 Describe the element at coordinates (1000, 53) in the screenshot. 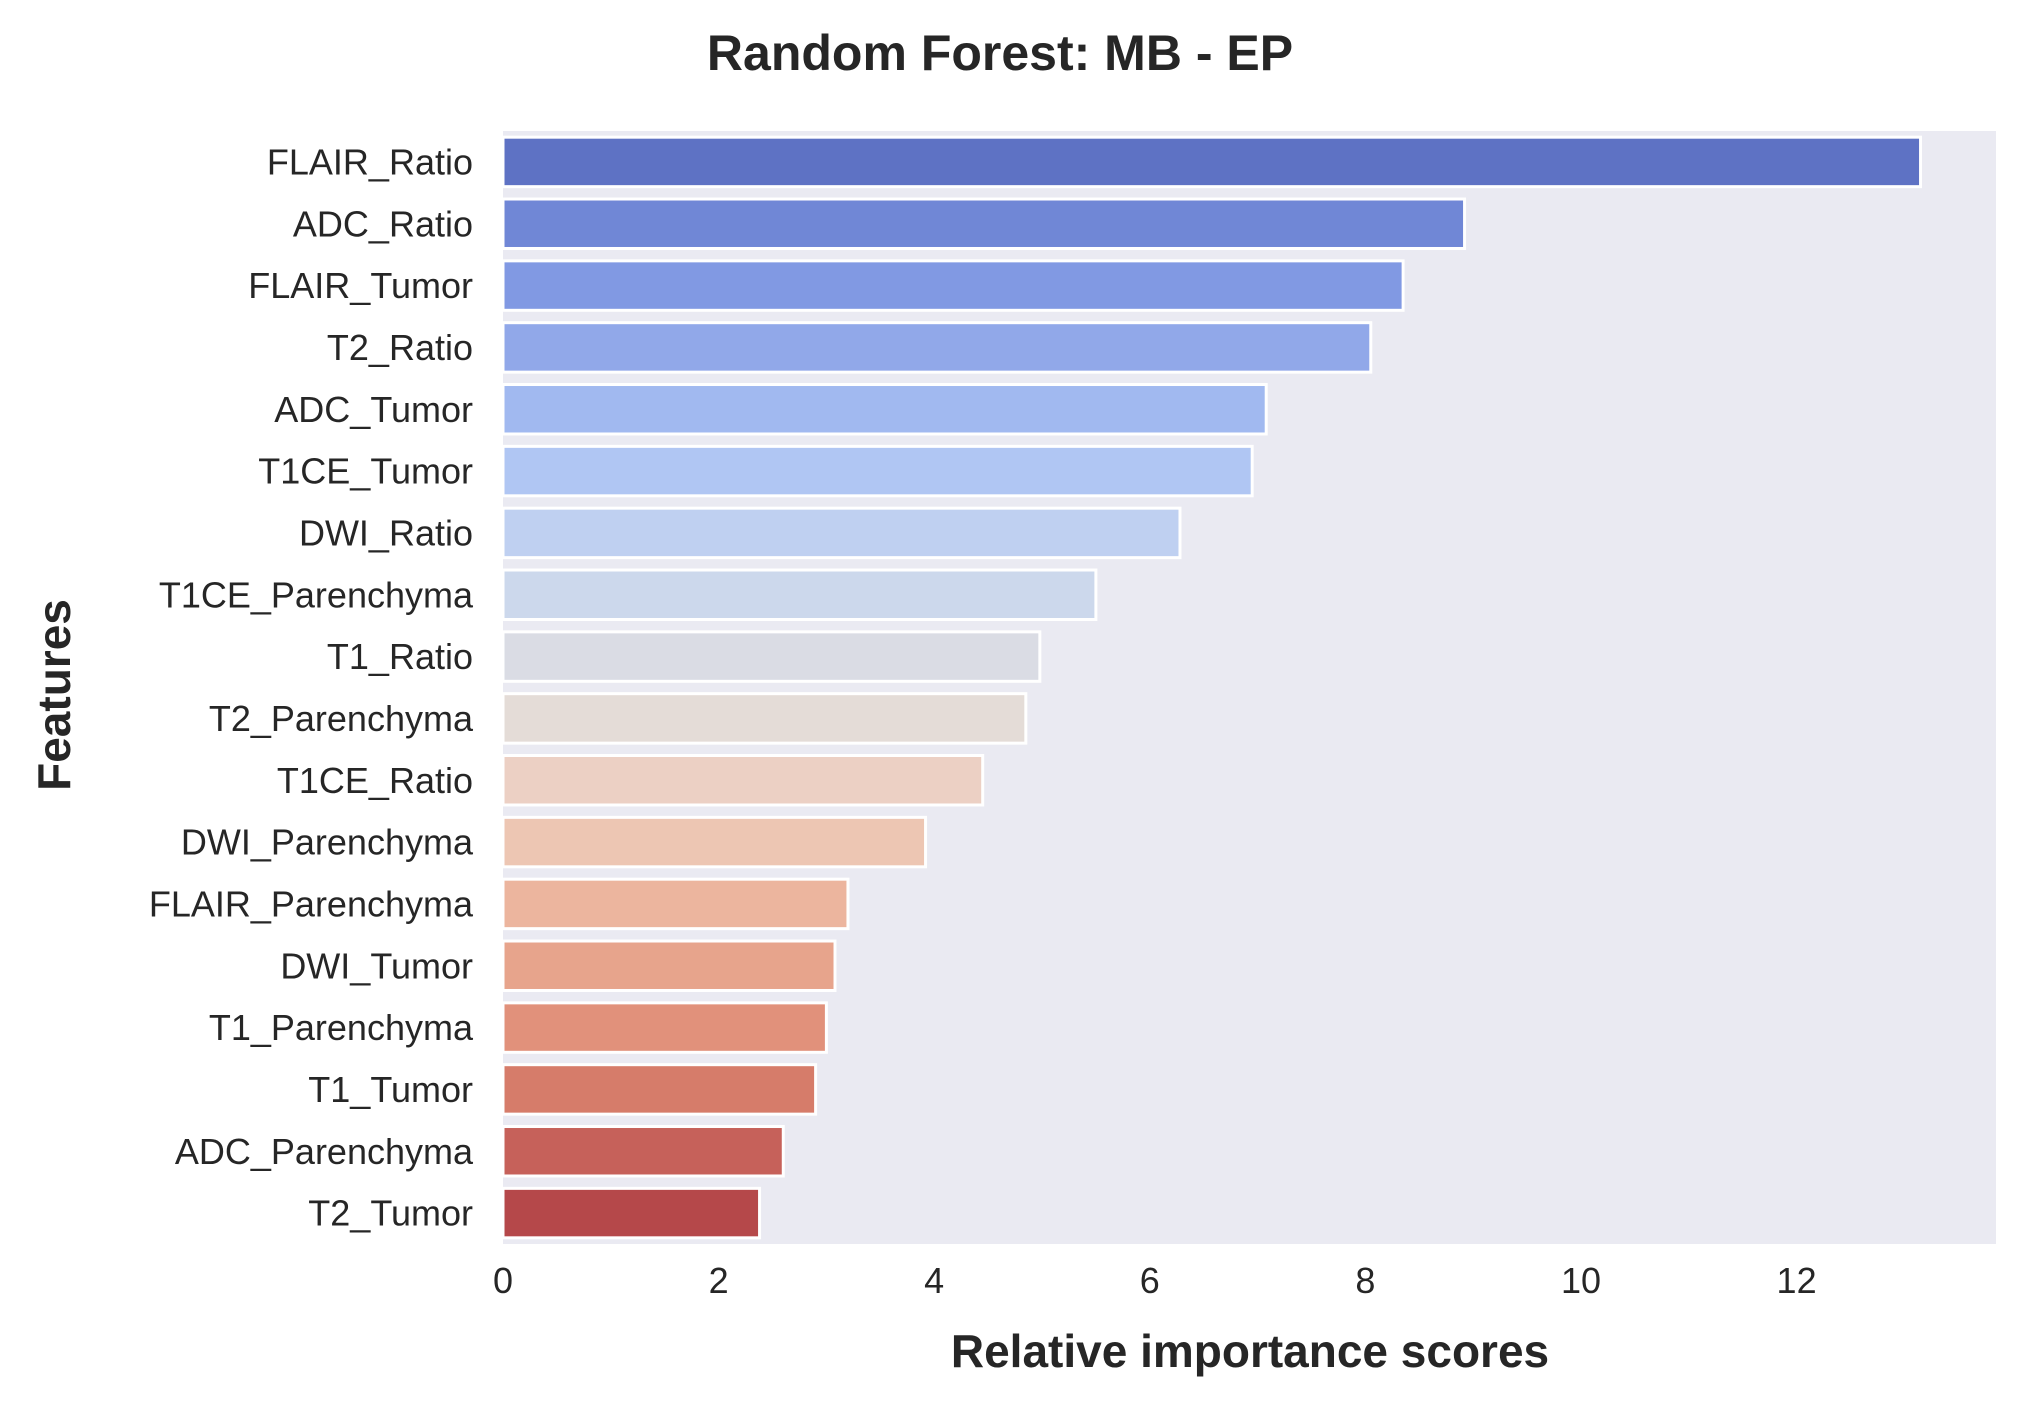

I see `chart-title: Random Forest: MB - EP` at that location.